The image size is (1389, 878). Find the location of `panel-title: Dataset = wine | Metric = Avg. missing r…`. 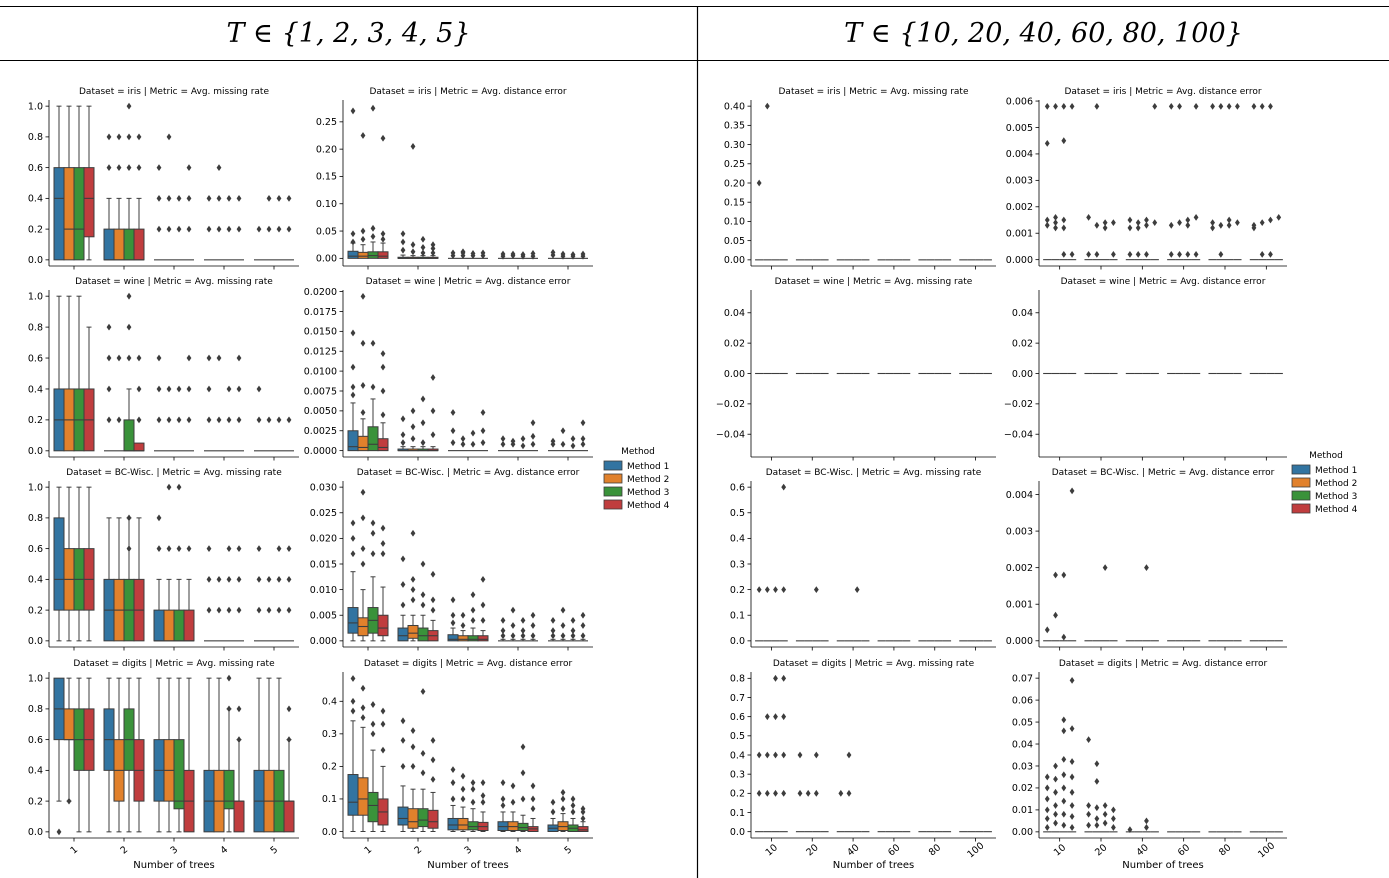

panel-title: Dataset = wine | Metric = Avg. missing r… is located at coordinates (174, 282).